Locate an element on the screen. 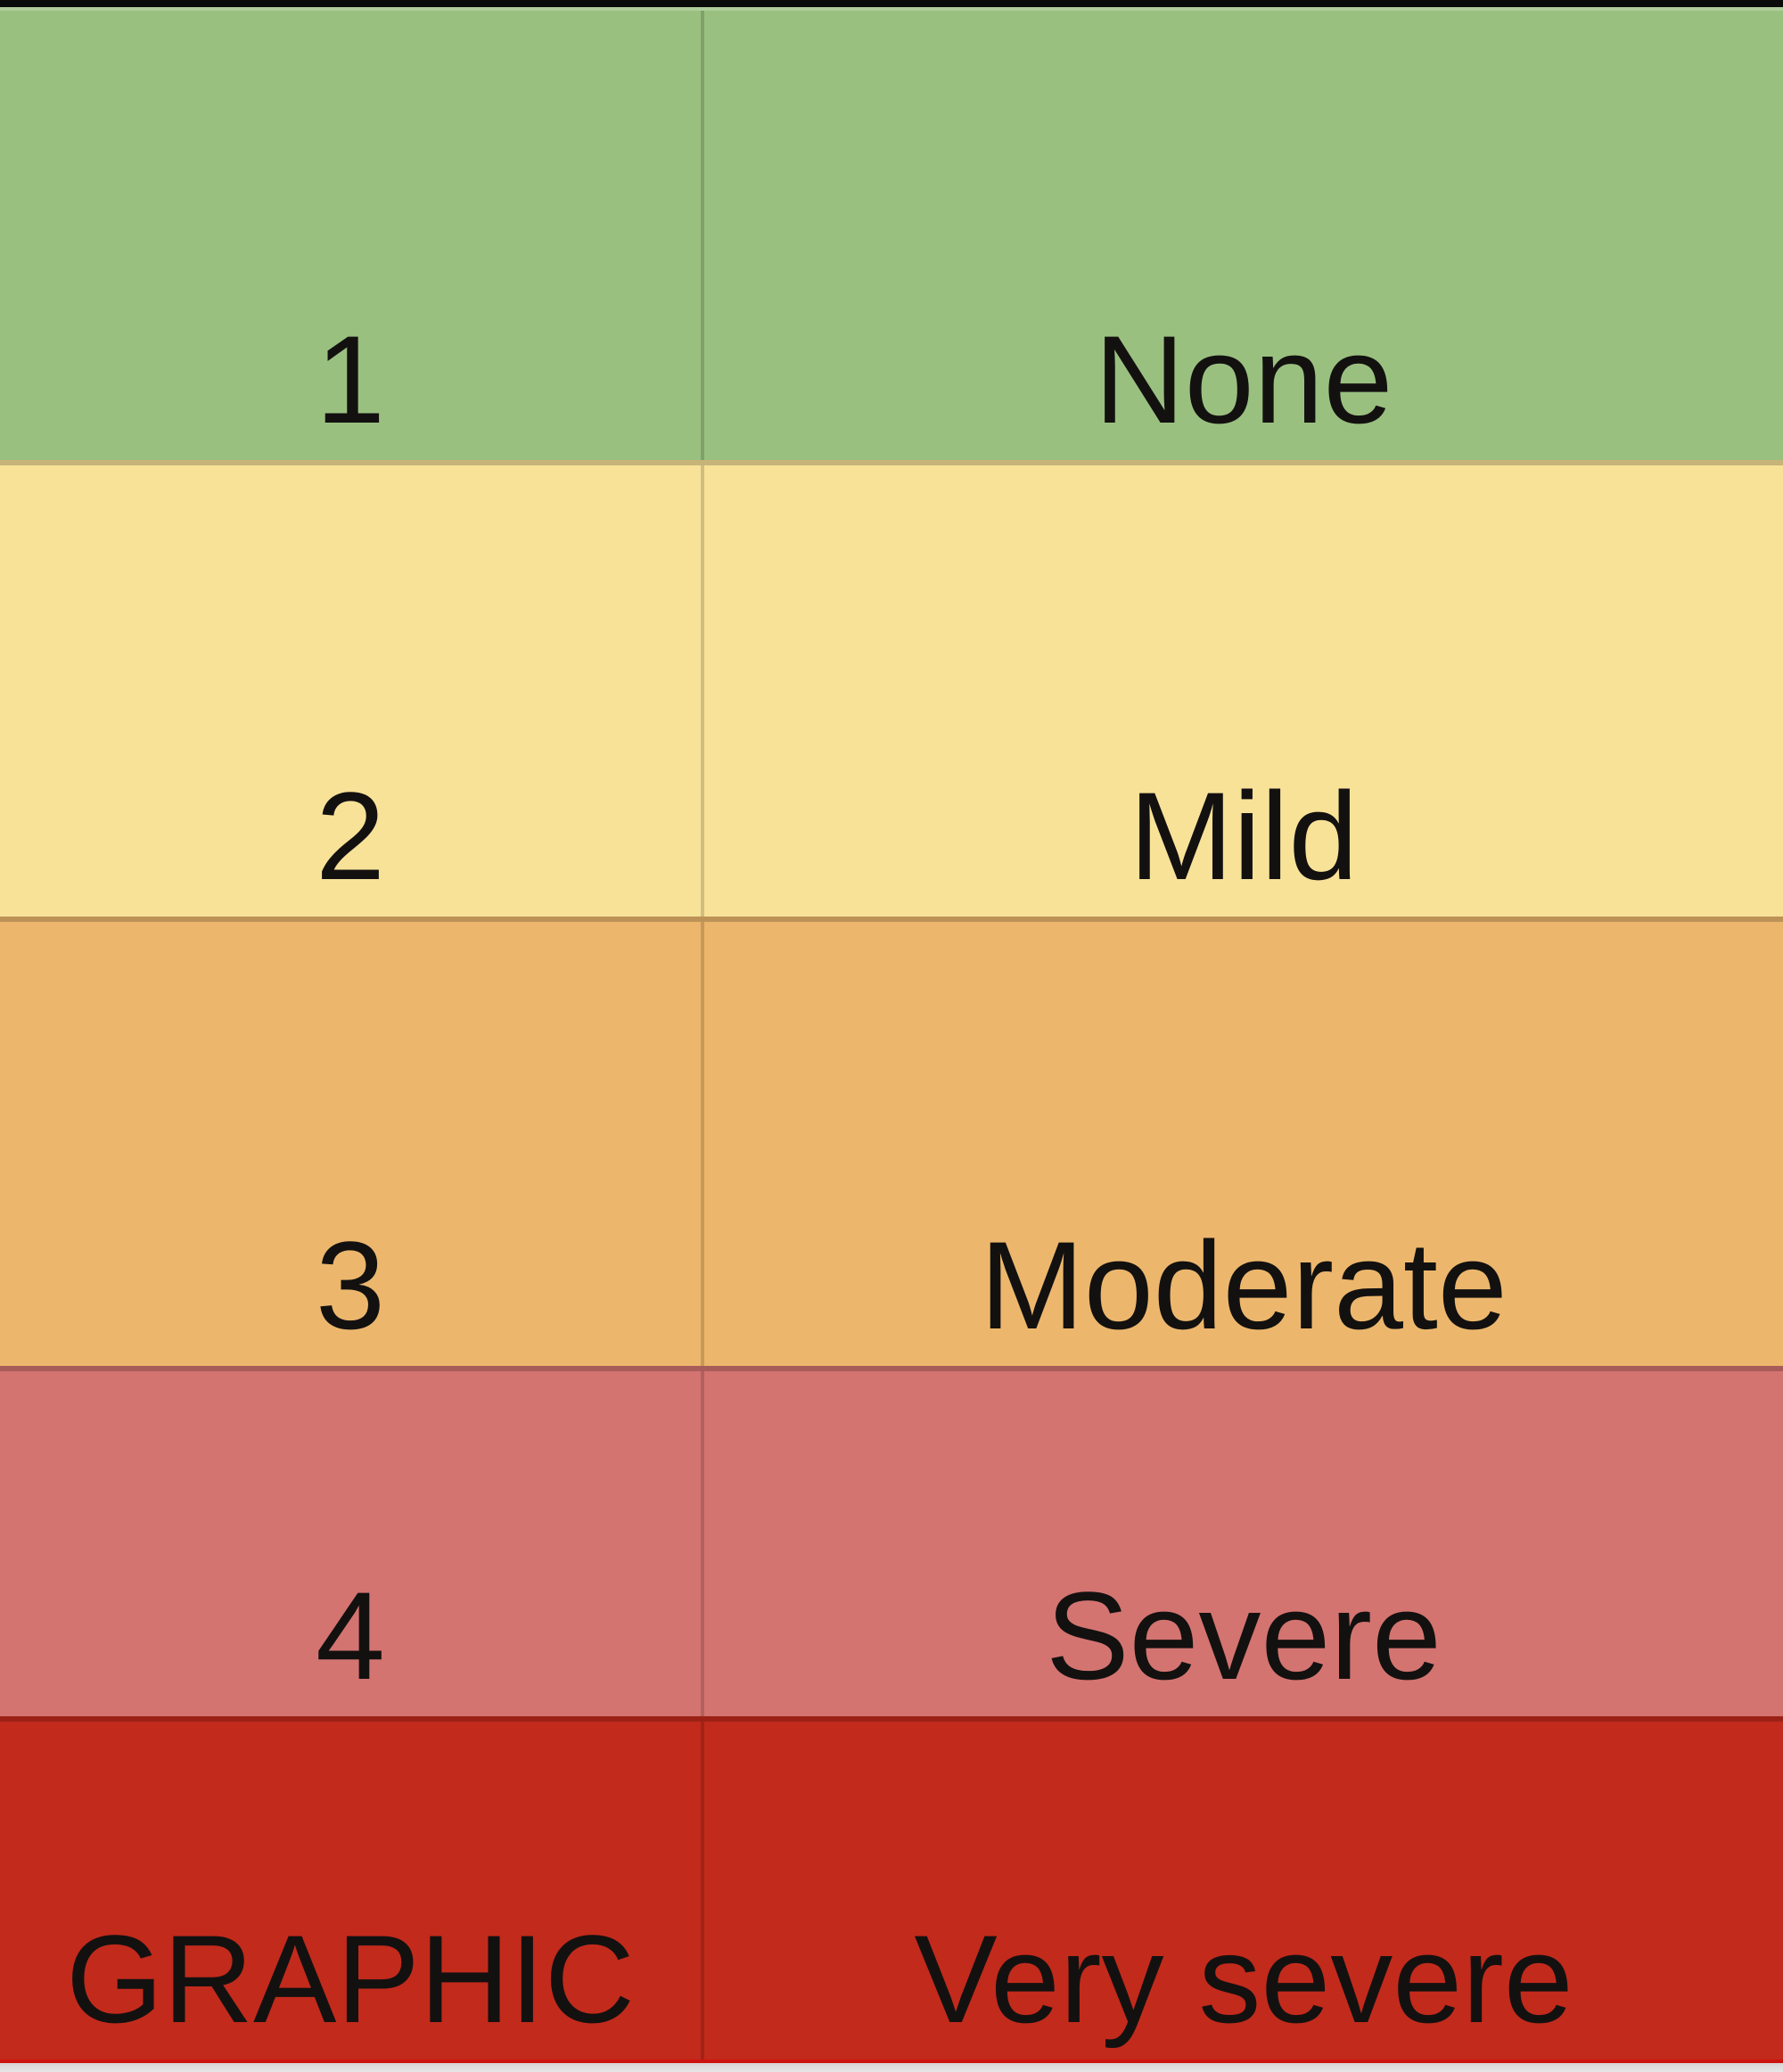  rating-value-cell: 2 is located at coordinates (352, 691).